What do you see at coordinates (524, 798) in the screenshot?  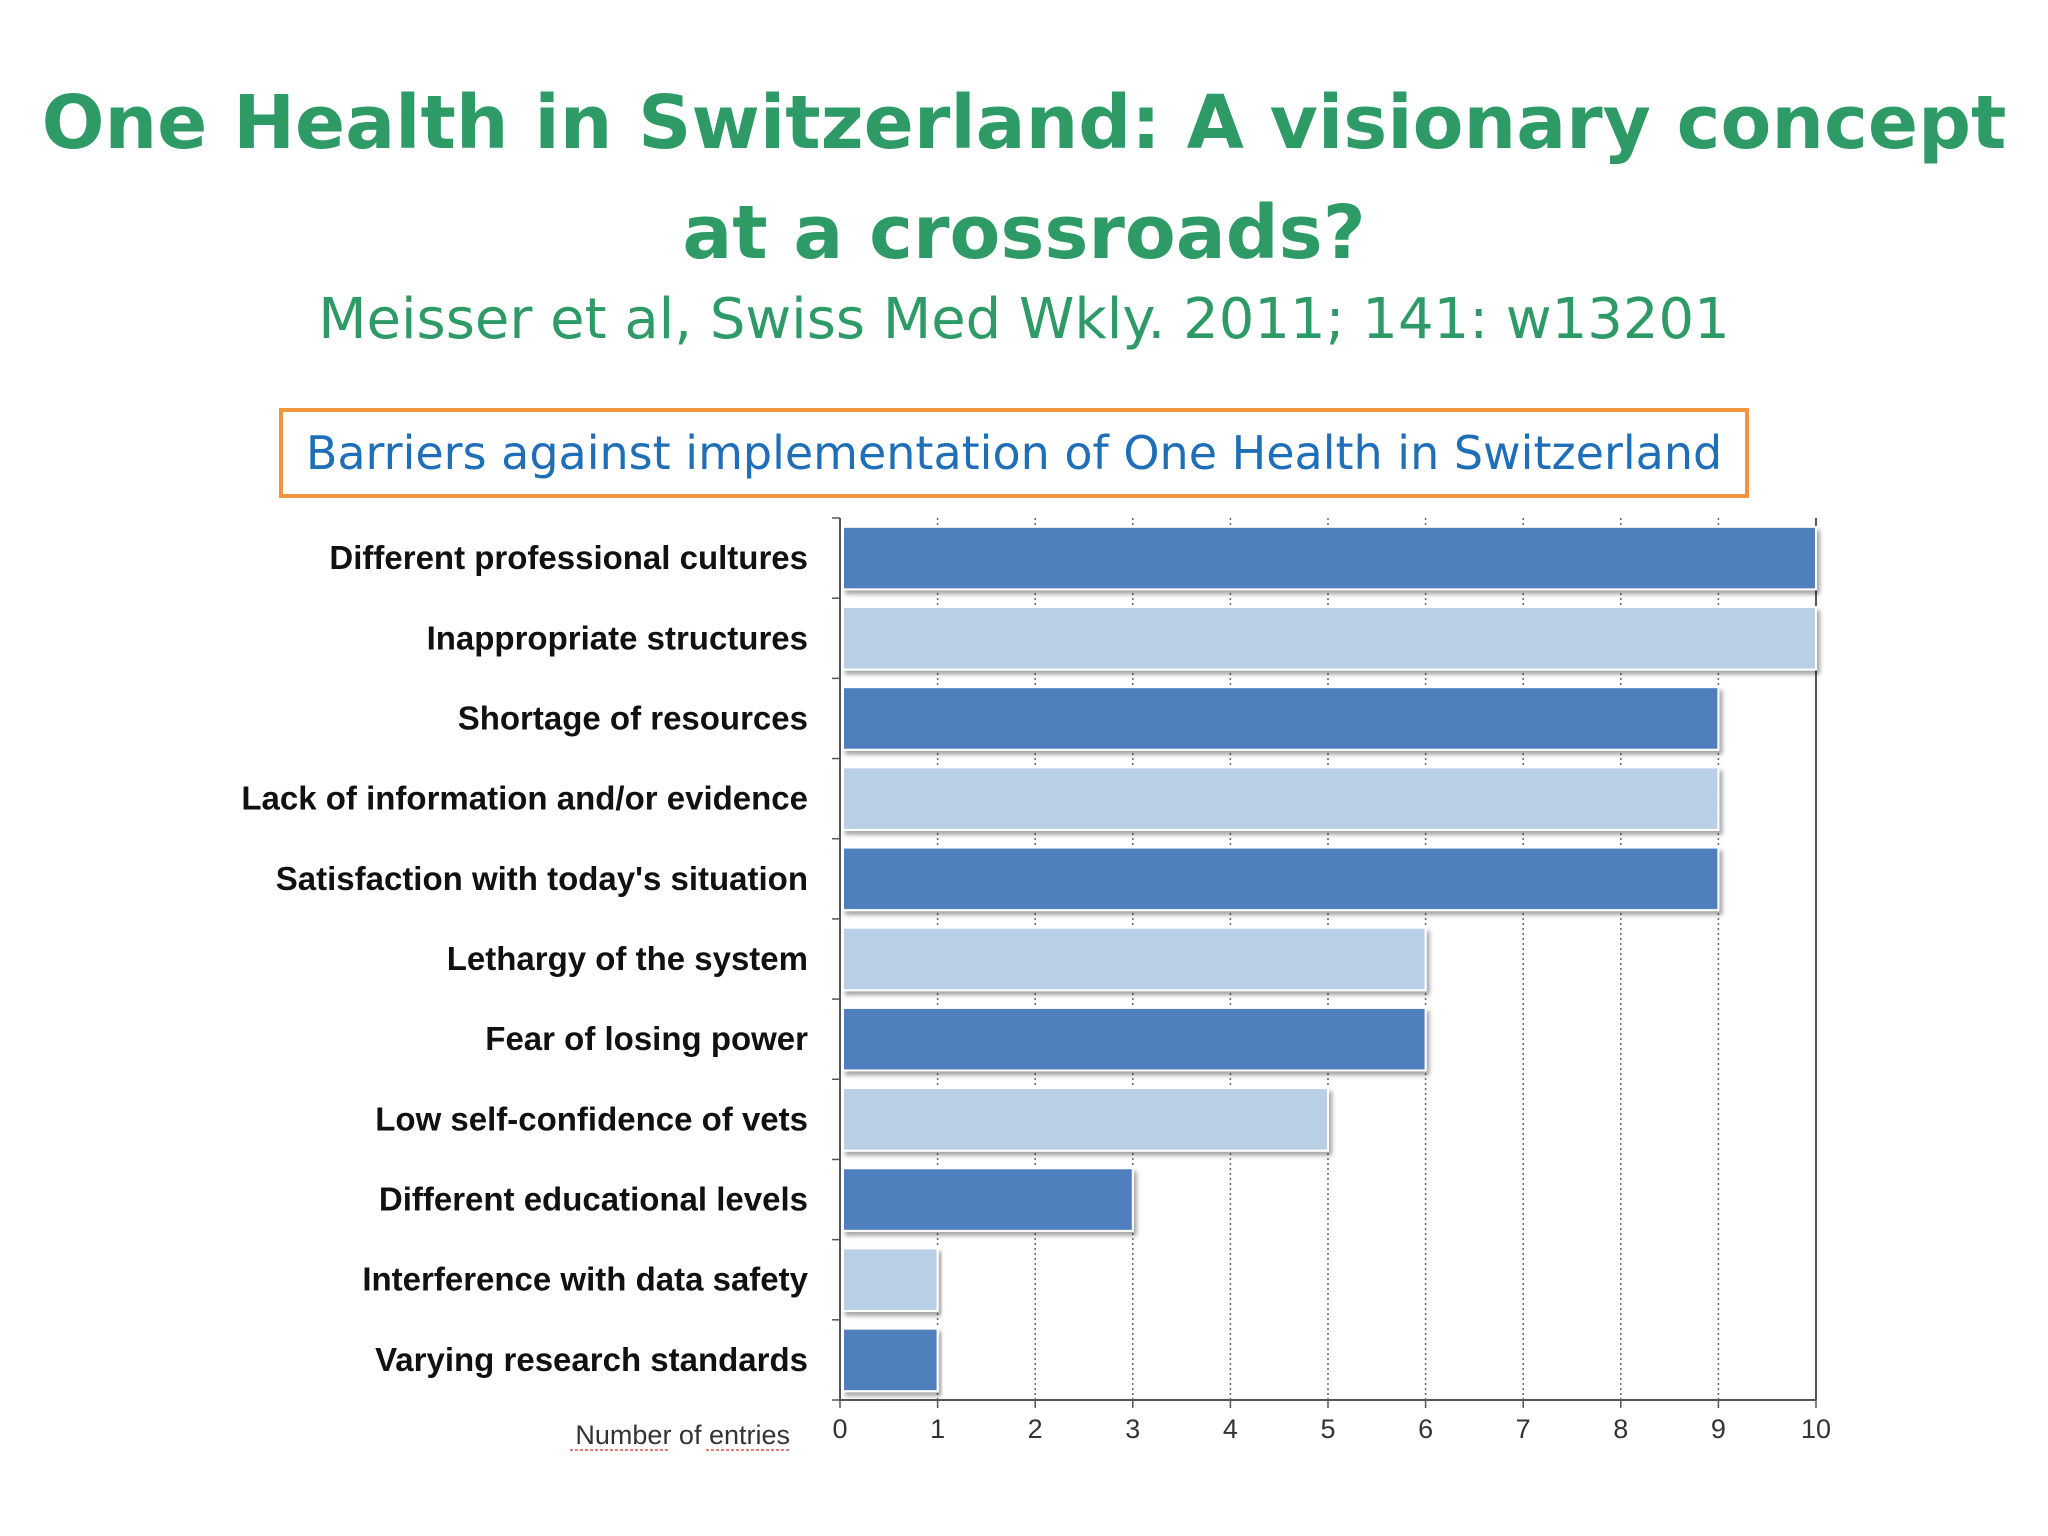 I see `category-label: Lack of information and/or evidence` at bounding box center [524, 798].